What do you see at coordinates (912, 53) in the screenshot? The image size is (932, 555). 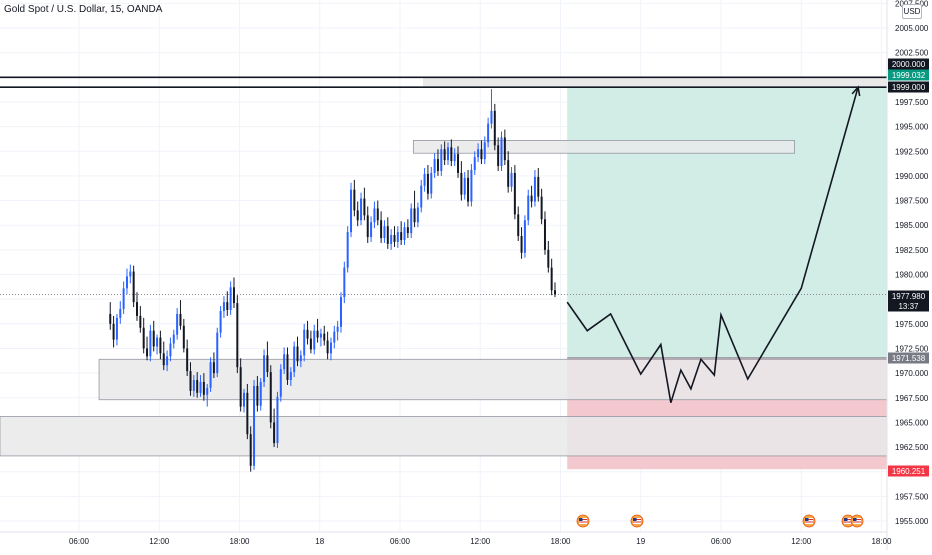 I see `price-tick-label: 2002.500` at bounding box center [912, 53].